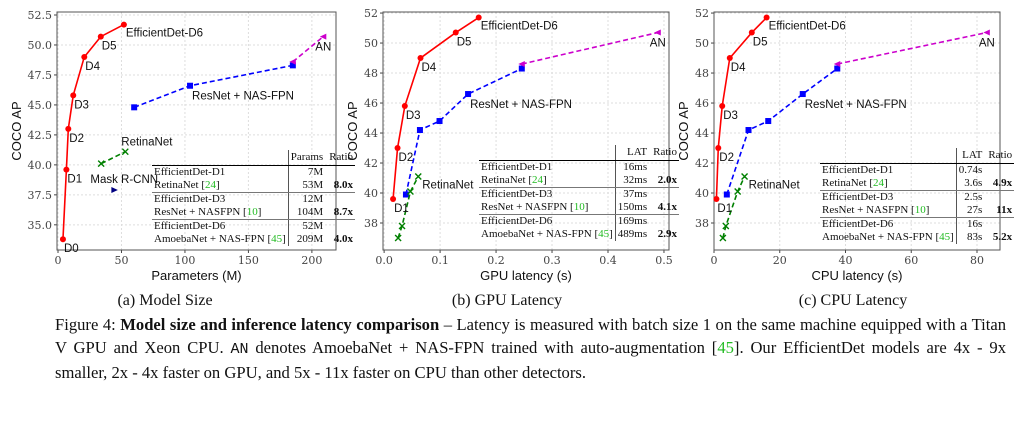 The width and height of the screenshot is (1022, 427). Describe the element at coordinates (307, 158) in the screenshot. I see `table-header: Params` at that location.